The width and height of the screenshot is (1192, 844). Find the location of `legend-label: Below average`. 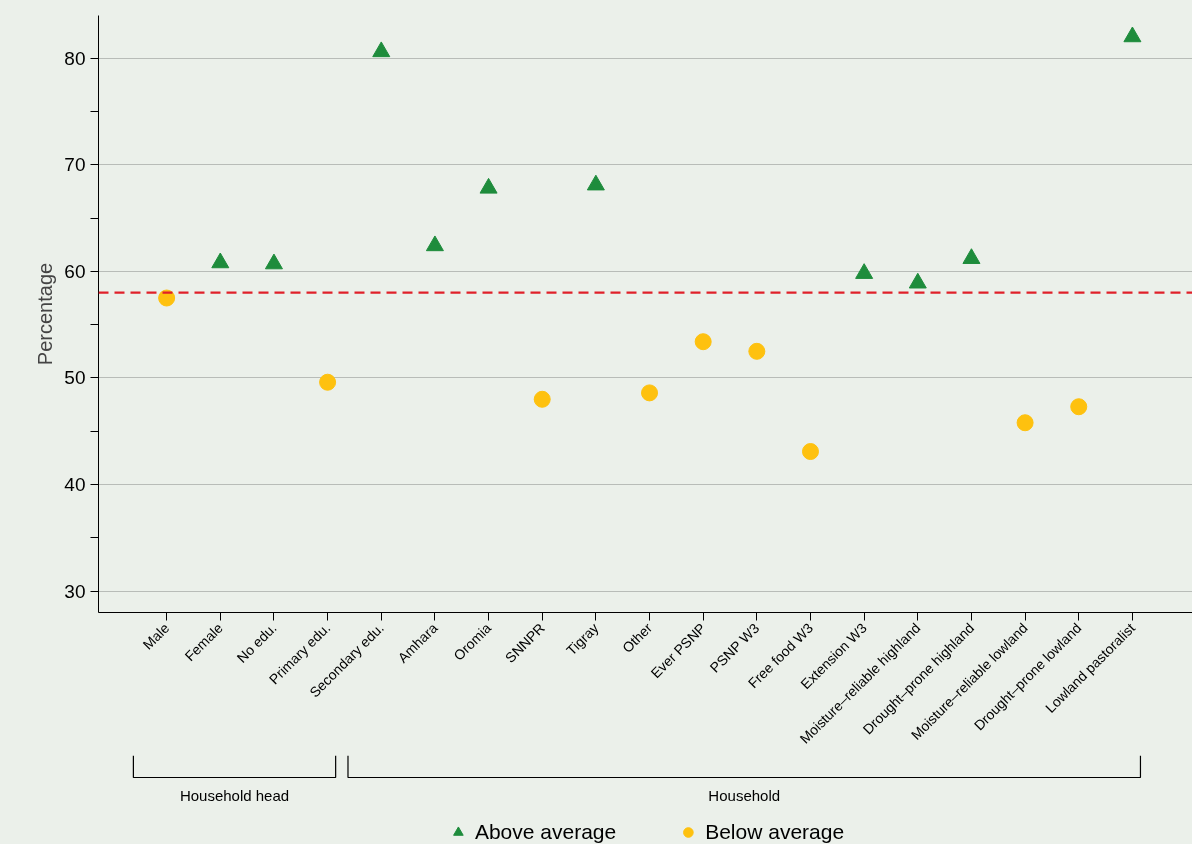

legend-label: Below average is located at coordinates (775, 832).